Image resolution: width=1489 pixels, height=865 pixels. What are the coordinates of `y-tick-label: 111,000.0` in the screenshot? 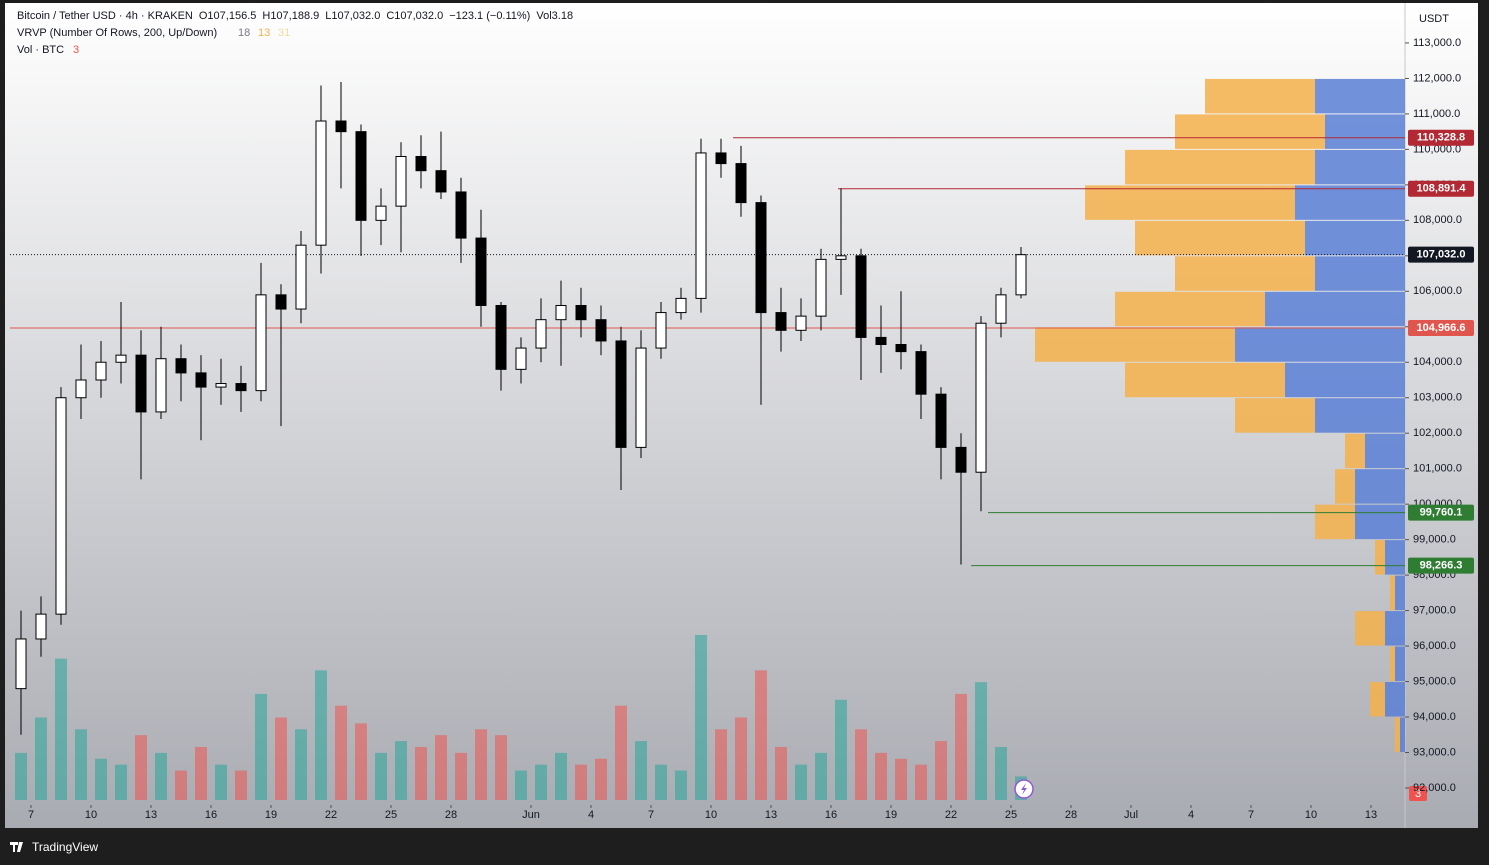 It's located at (1436, 114).